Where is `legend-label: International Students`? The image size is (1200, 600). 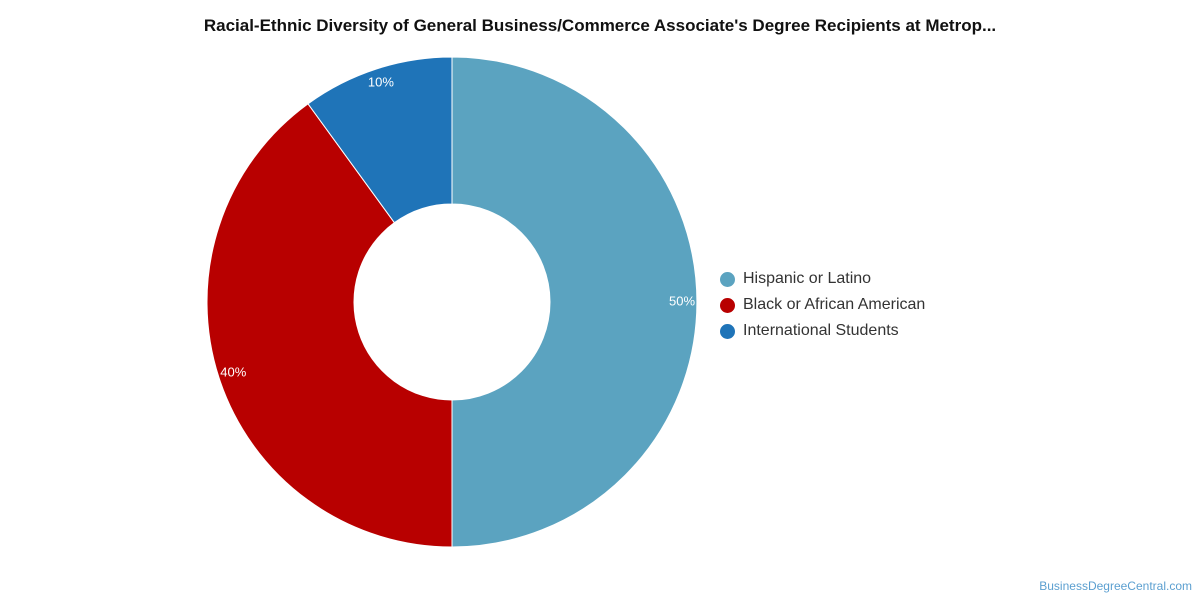 legend-label: International Students is located at coordinates (821, 330).